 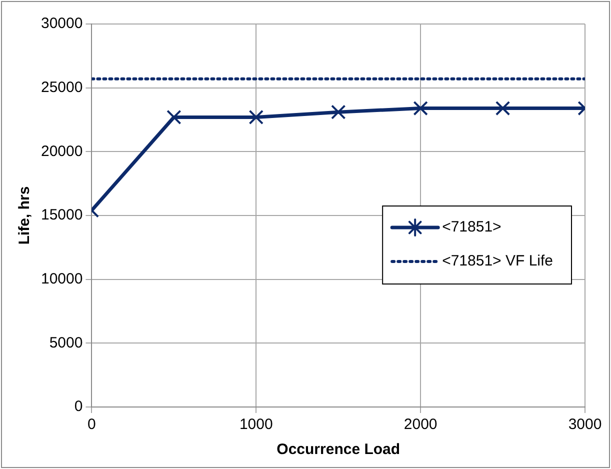 What do you see at coordinates (498, 261) in the screenshot?
I see `legend-label: <71851> VF Life` at bounding box center [498, 261].